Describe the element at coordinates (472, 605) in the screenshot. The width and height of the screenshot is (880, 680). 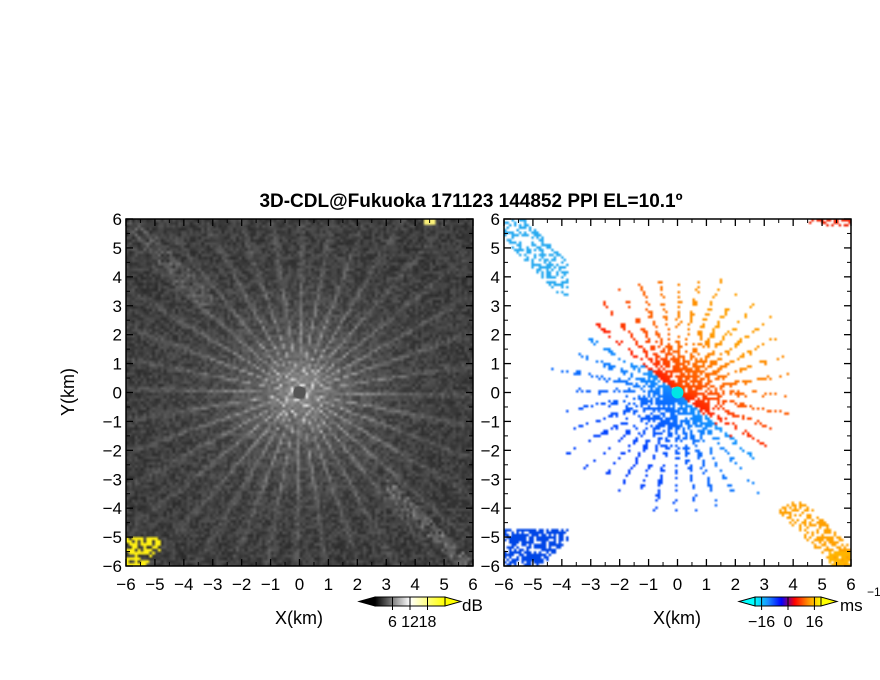
I see `colorbar-unit: dB` at that location.